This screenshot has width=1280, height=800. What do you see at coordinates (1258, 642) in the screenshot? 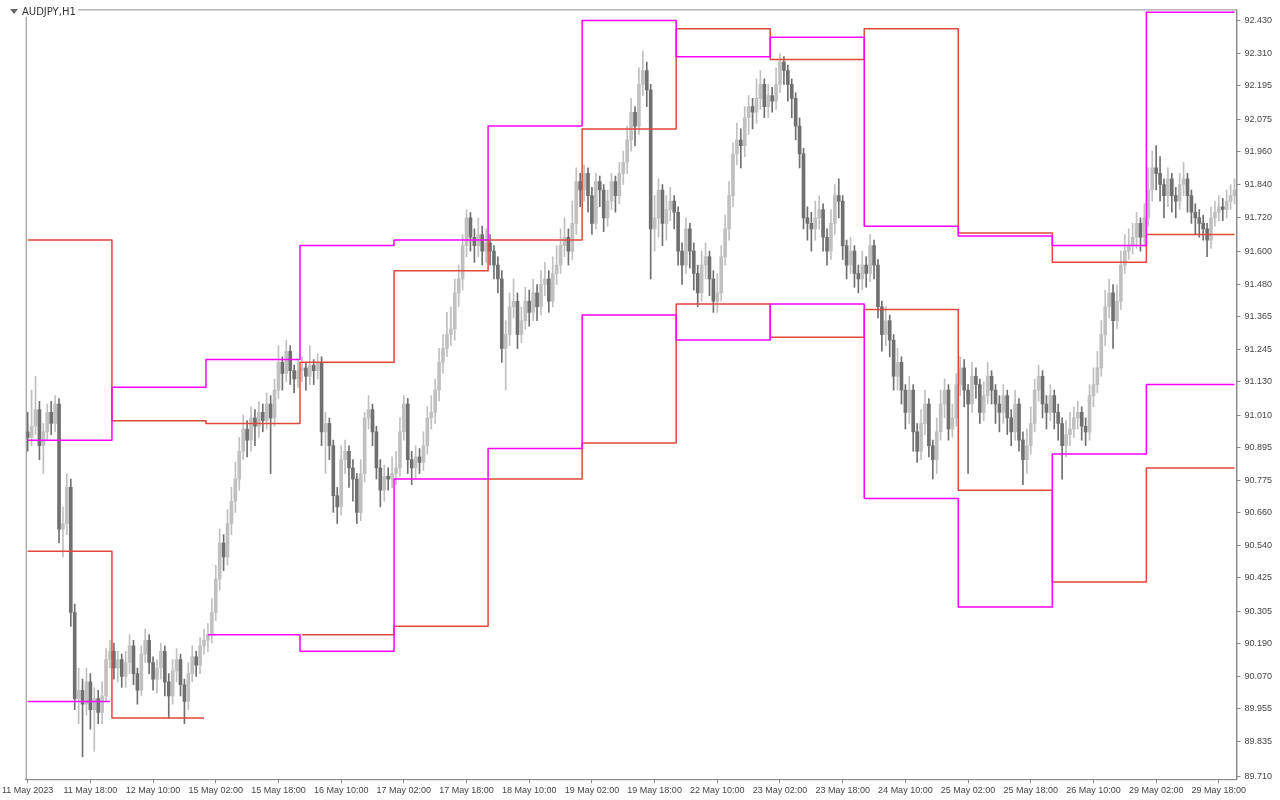
I see `y-tick-label: 90.190` at bounding box center [1258, 642].